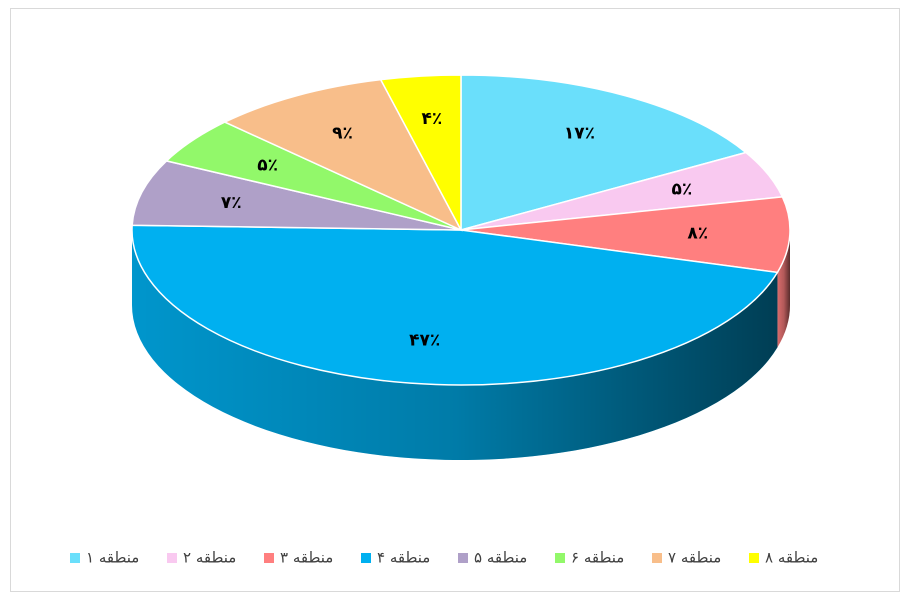  I want to click on legend-label: منطقه ۳, so click(306, 558).